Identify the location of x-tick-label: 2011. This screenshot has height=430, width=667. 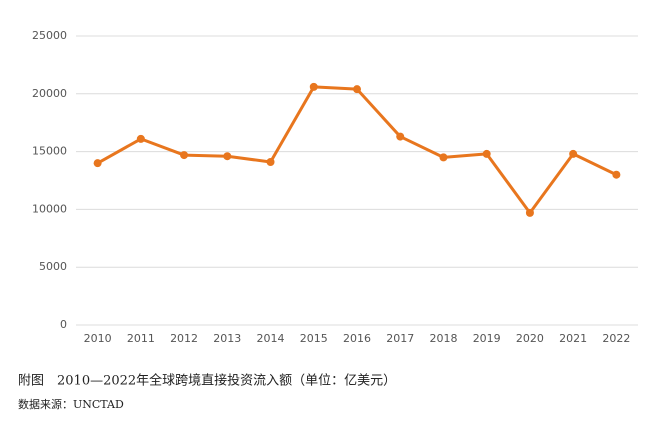
(141, 338).